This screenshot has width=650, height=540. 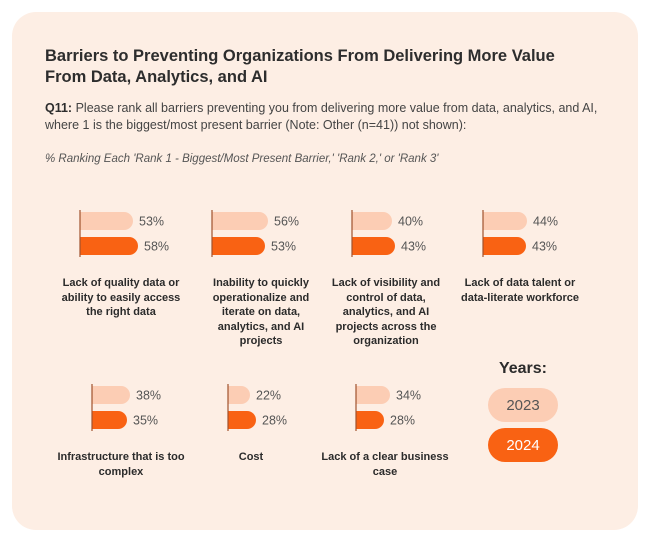 What do you see at coordinates (385, 464) in the screenshot?
I see `category-label-7: Lack of a clear business case` at bounding box center [385, 464].